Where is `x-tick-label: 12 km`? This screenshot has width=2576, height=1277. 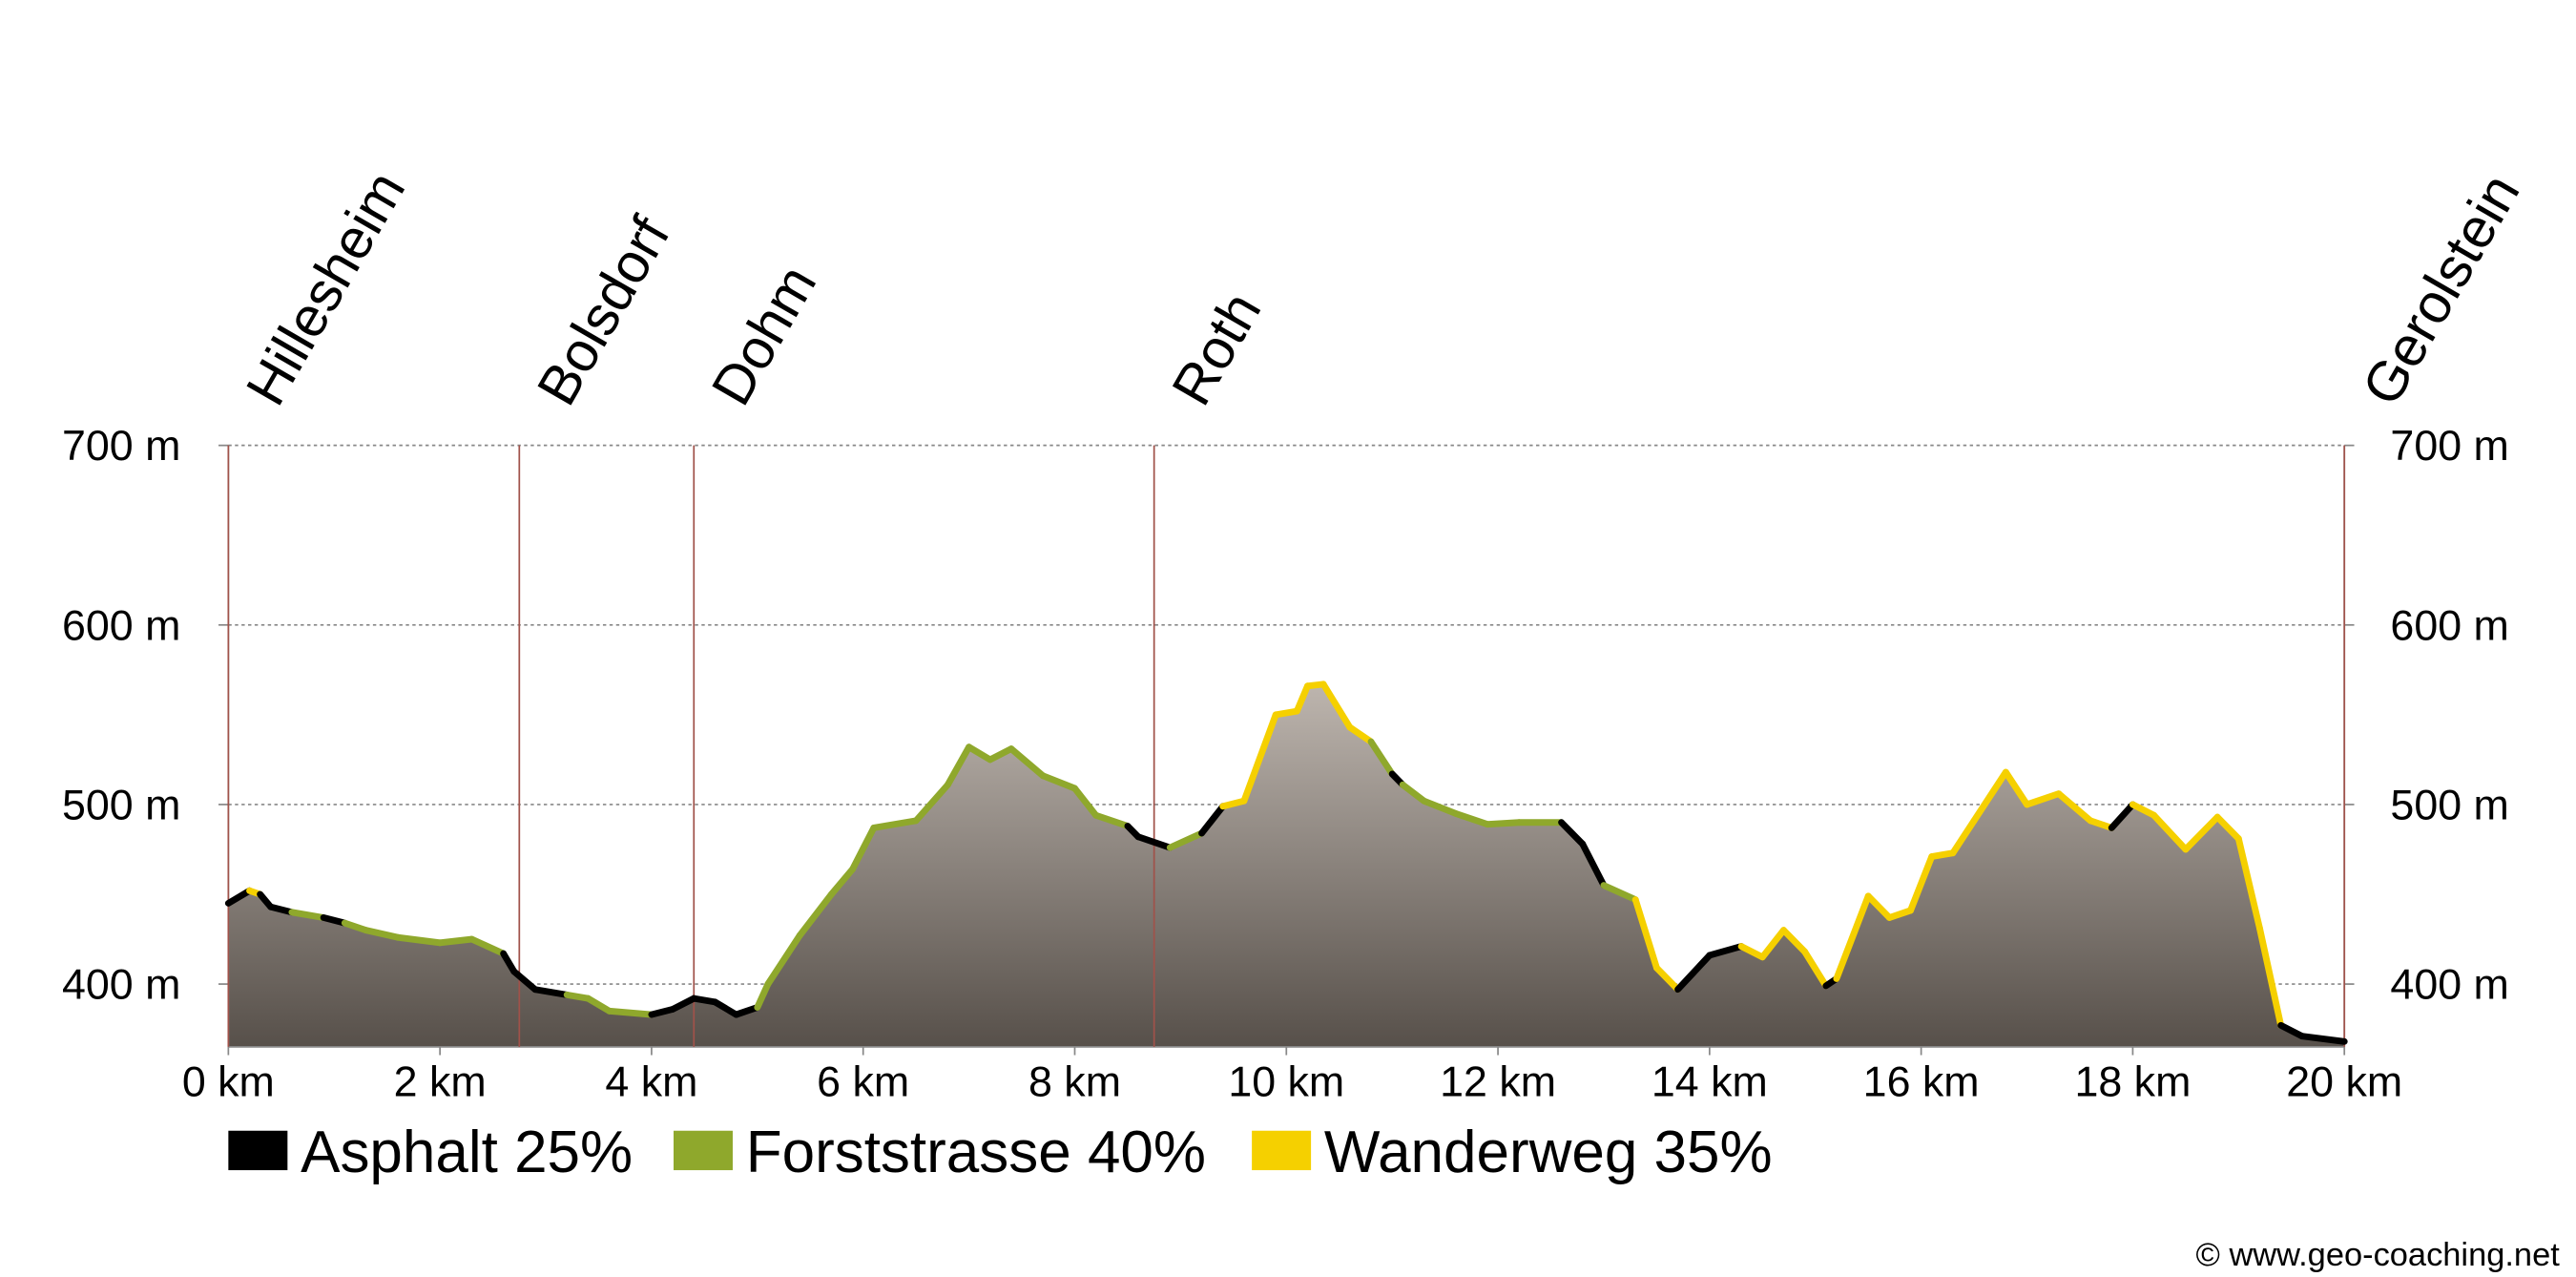
x-tick-label: 12 km is located at coordinates (1498, 1082).